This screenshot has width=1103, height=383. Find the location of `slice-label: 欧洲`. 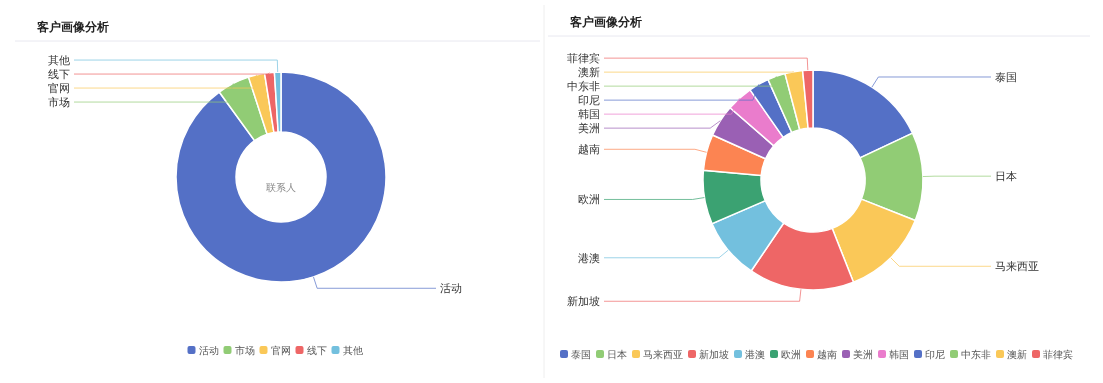

slice-label: 欧洲 is located at coordinates (589, 200).